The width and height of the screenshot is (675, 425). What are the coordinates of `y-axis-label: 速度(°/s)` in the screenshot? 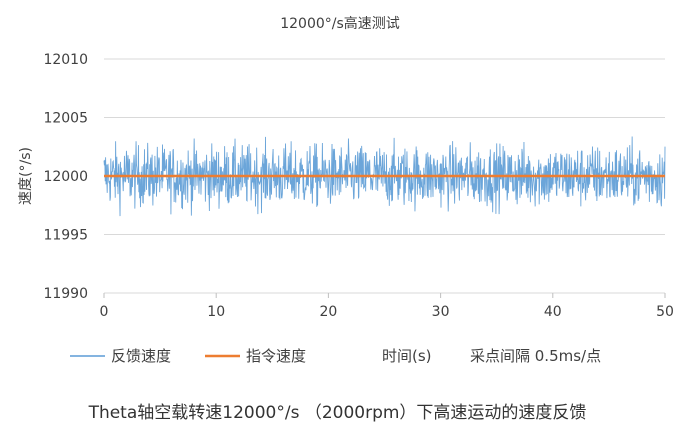 It's located at (26, 176).